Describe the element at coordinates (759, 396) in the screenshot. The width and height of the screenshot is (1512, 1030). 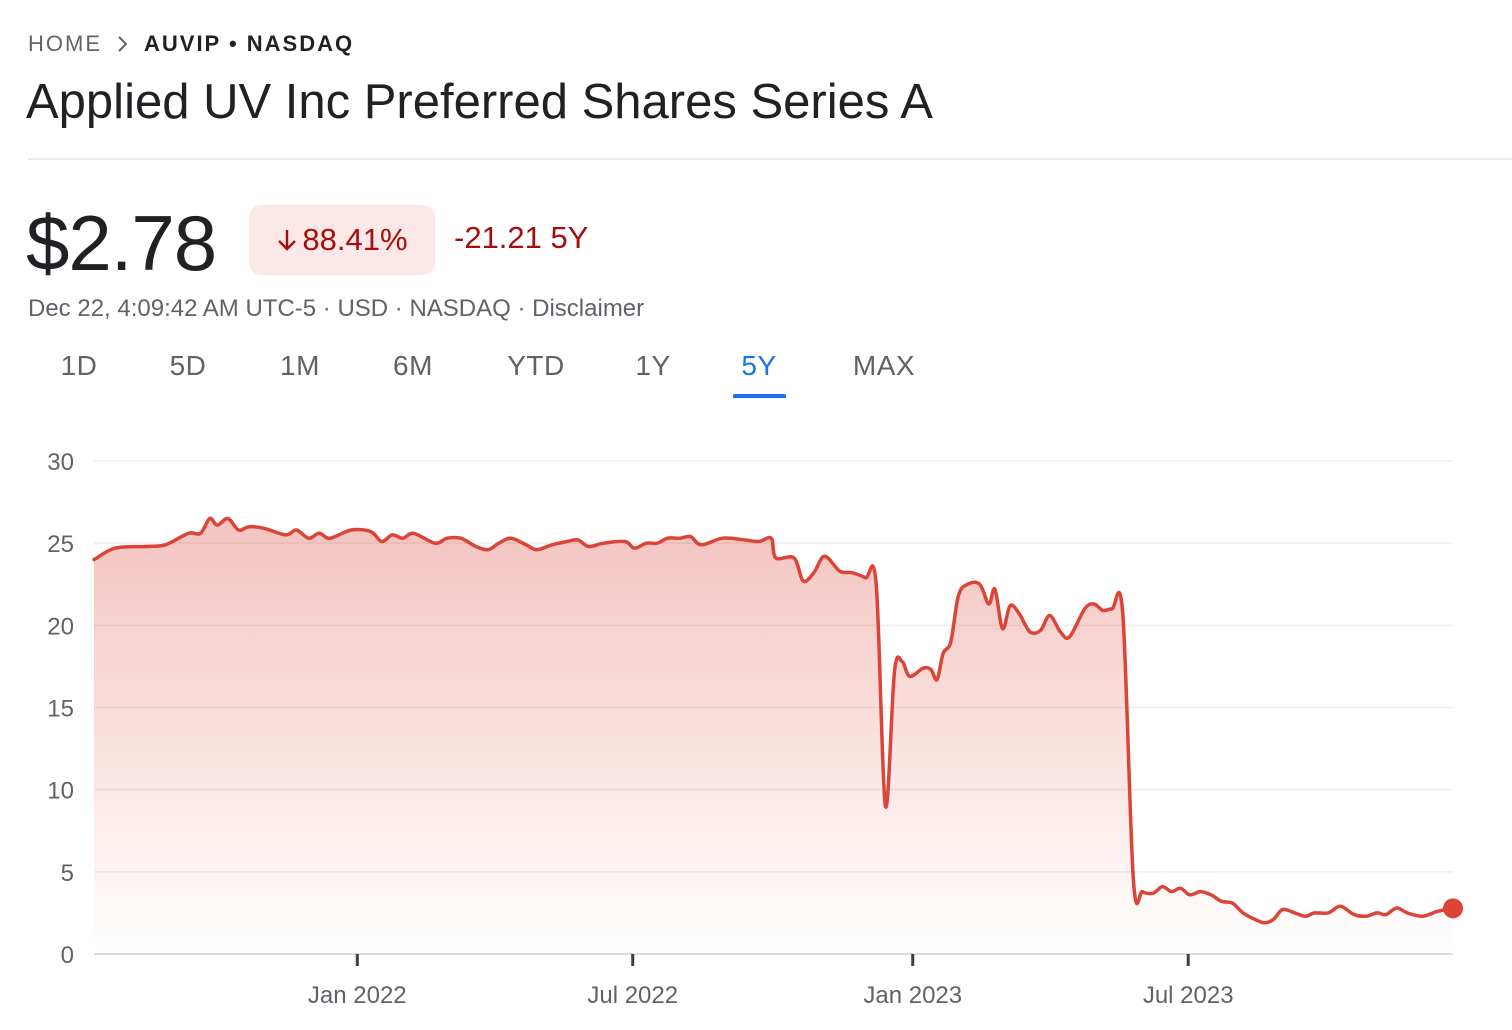
I see `active-tab-indicator` at that location.